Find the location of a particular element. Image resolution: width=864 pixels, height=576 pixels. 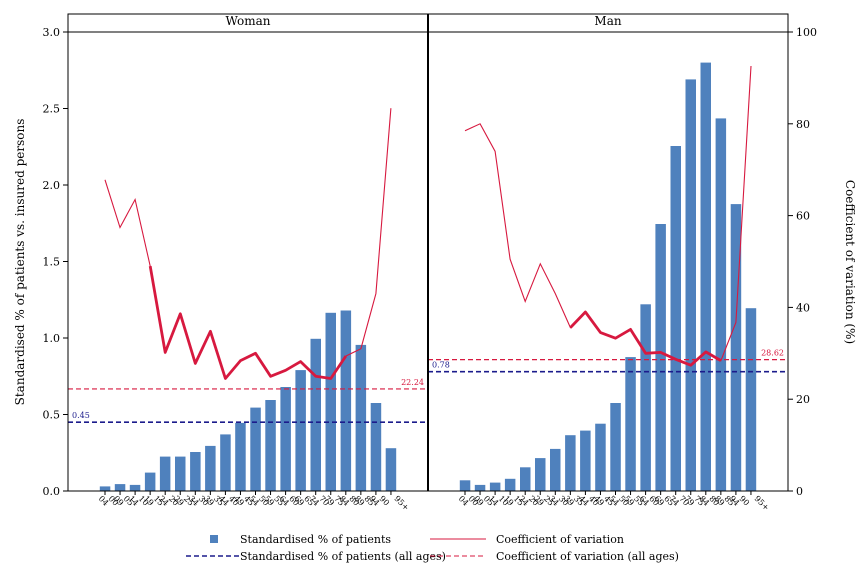

x-tick-label-woman-95+: 95+ is located at coordinates (401, 503).